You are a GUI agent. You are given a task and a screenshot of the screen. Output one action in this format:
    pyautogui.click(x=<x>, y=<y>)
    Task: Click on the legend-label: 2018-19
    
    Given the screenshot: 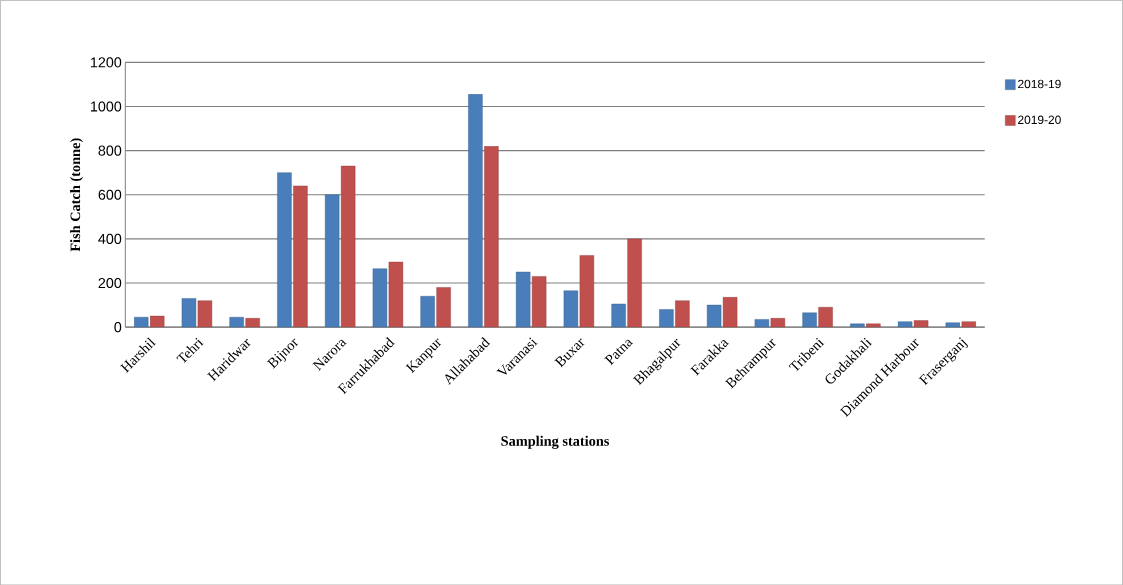 What is the action you would take?
    pyautogui.click(x=1039, y=84)
    